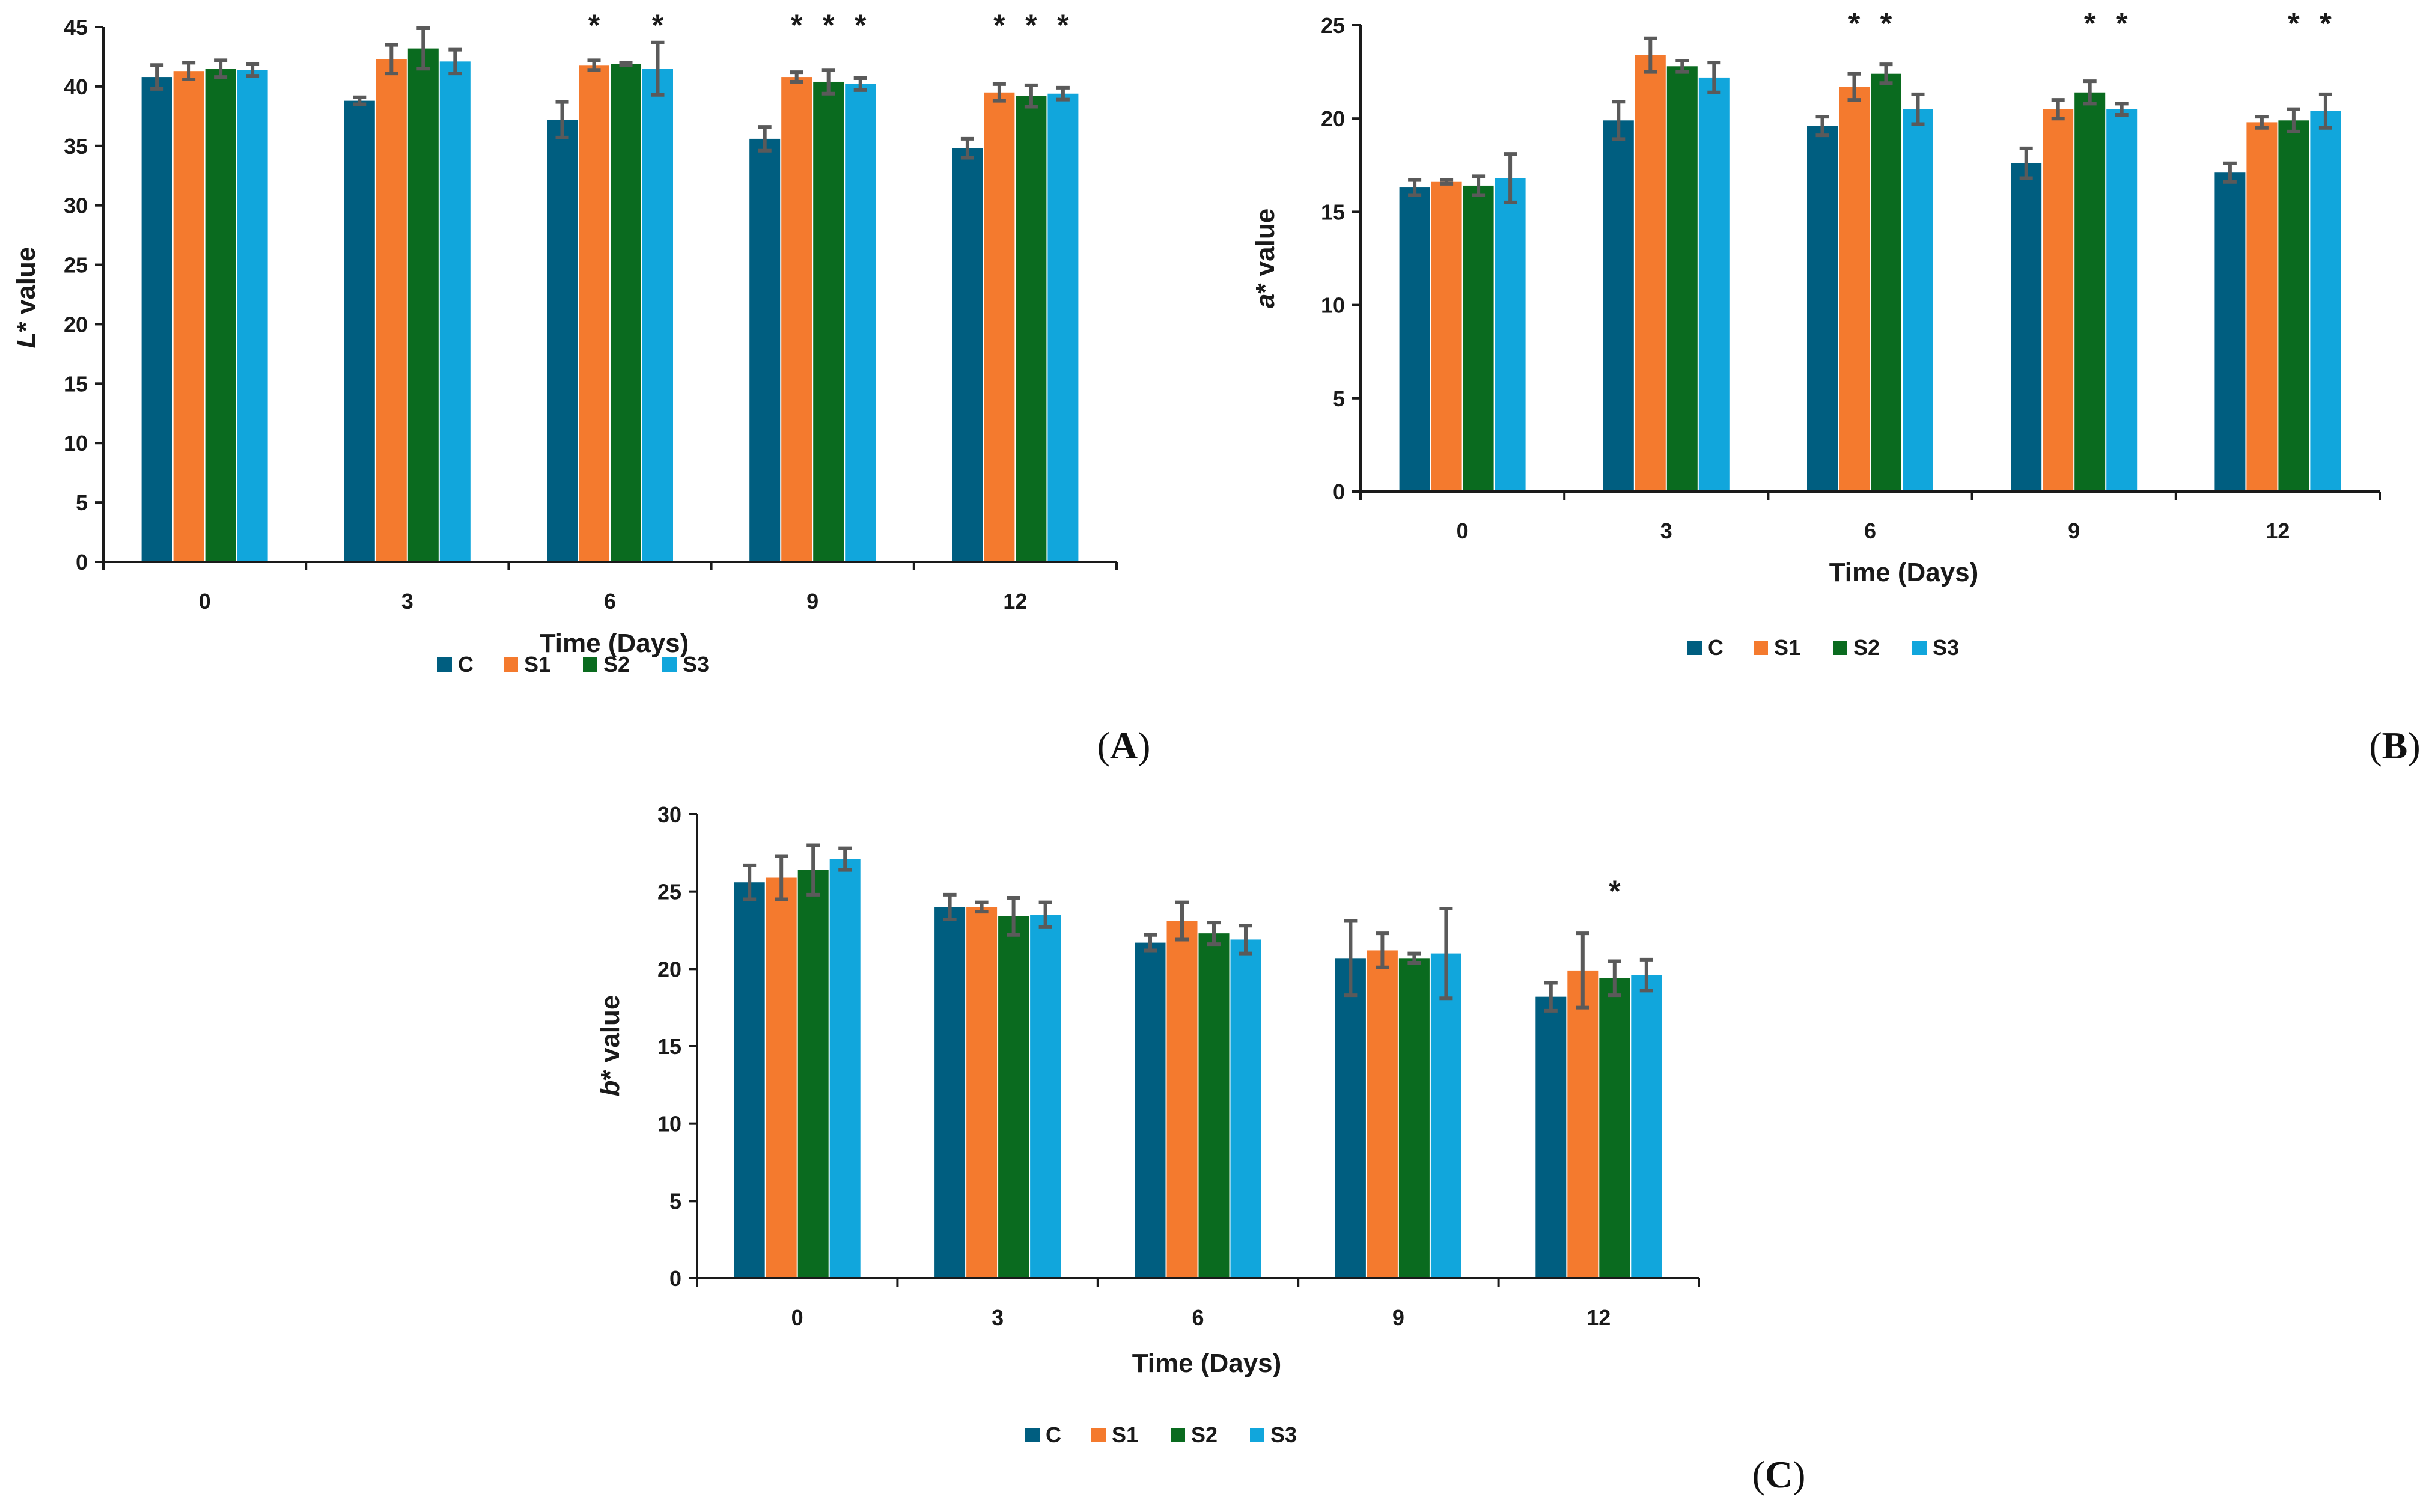 This screenshot has height=1512, width=2426. What do you see at coordinates (1920, 648) in the screenshot?
I see `legend-swatch-b-s3` at bounding box center [1920, 648].